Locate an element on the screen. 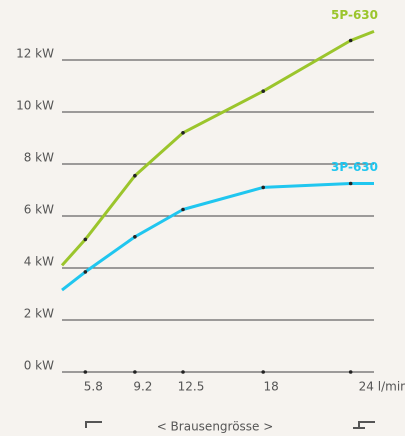 This screenshot has width=405, height=436. x-axis-label: < Brausengrösse > is located at coordinates (215, 427).